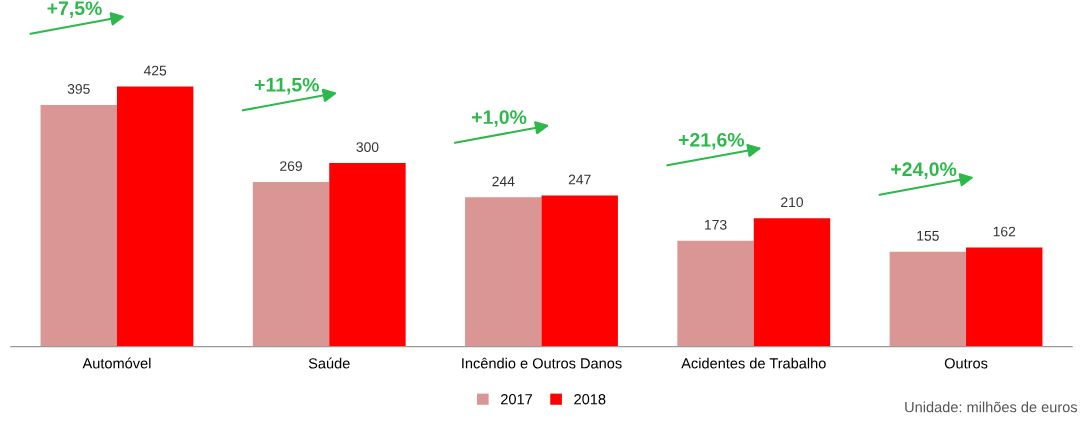 The image size is (1083, 428). I want to click on data-label: 210, so click(792, 202).